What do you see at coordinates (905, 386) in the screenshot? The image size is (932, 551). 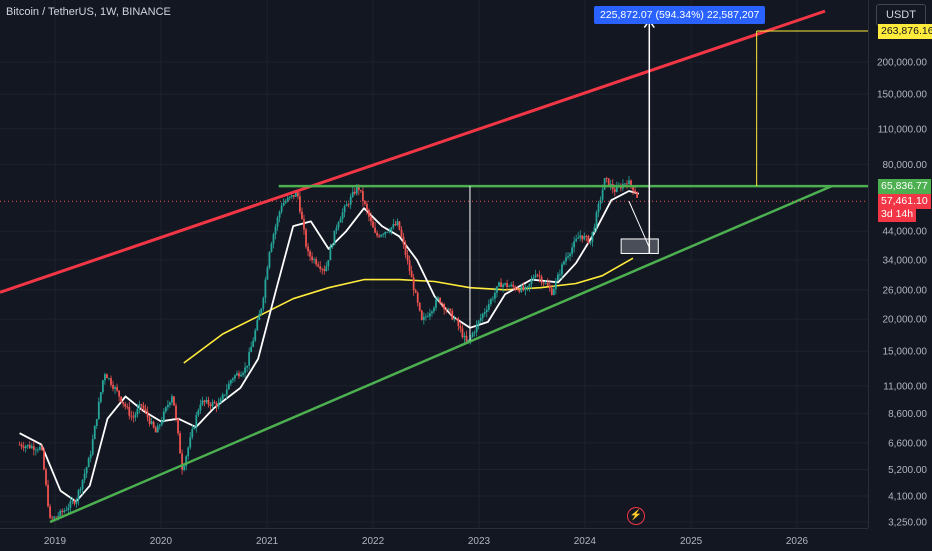 I see `price-tick-label: 11,000.00` at bounding box center [905, 386].